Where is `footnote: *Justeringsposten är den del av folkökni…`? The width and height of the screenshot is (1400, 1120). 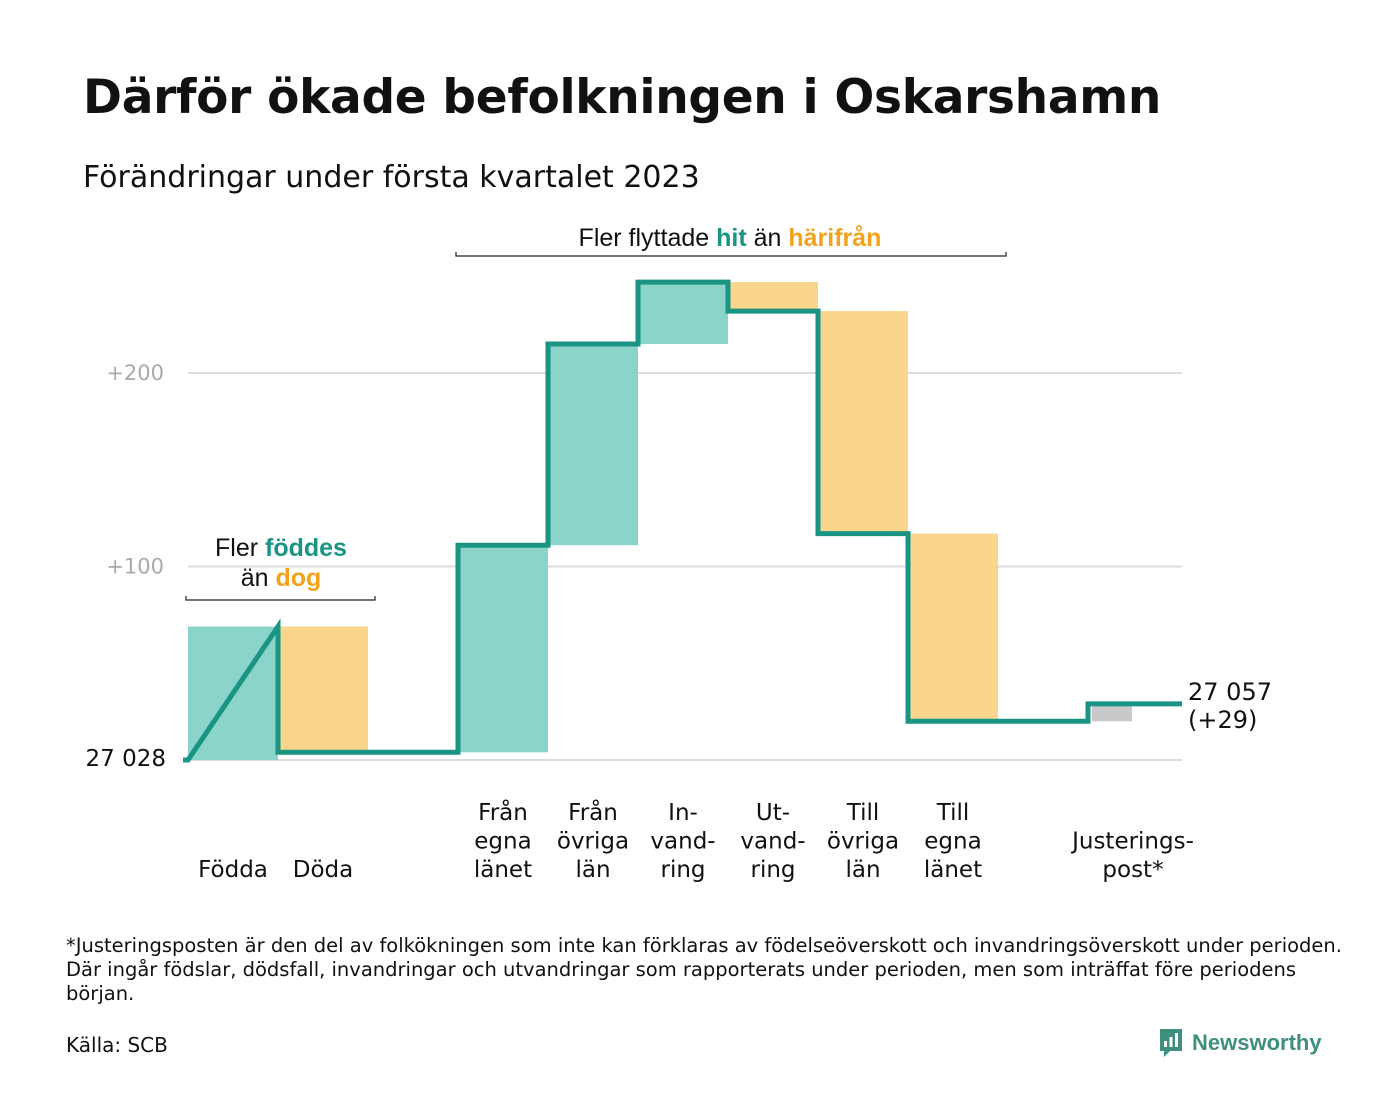 footnote: *Justeringsposten är den del av folkökni… is located at coordinates (704, 969).